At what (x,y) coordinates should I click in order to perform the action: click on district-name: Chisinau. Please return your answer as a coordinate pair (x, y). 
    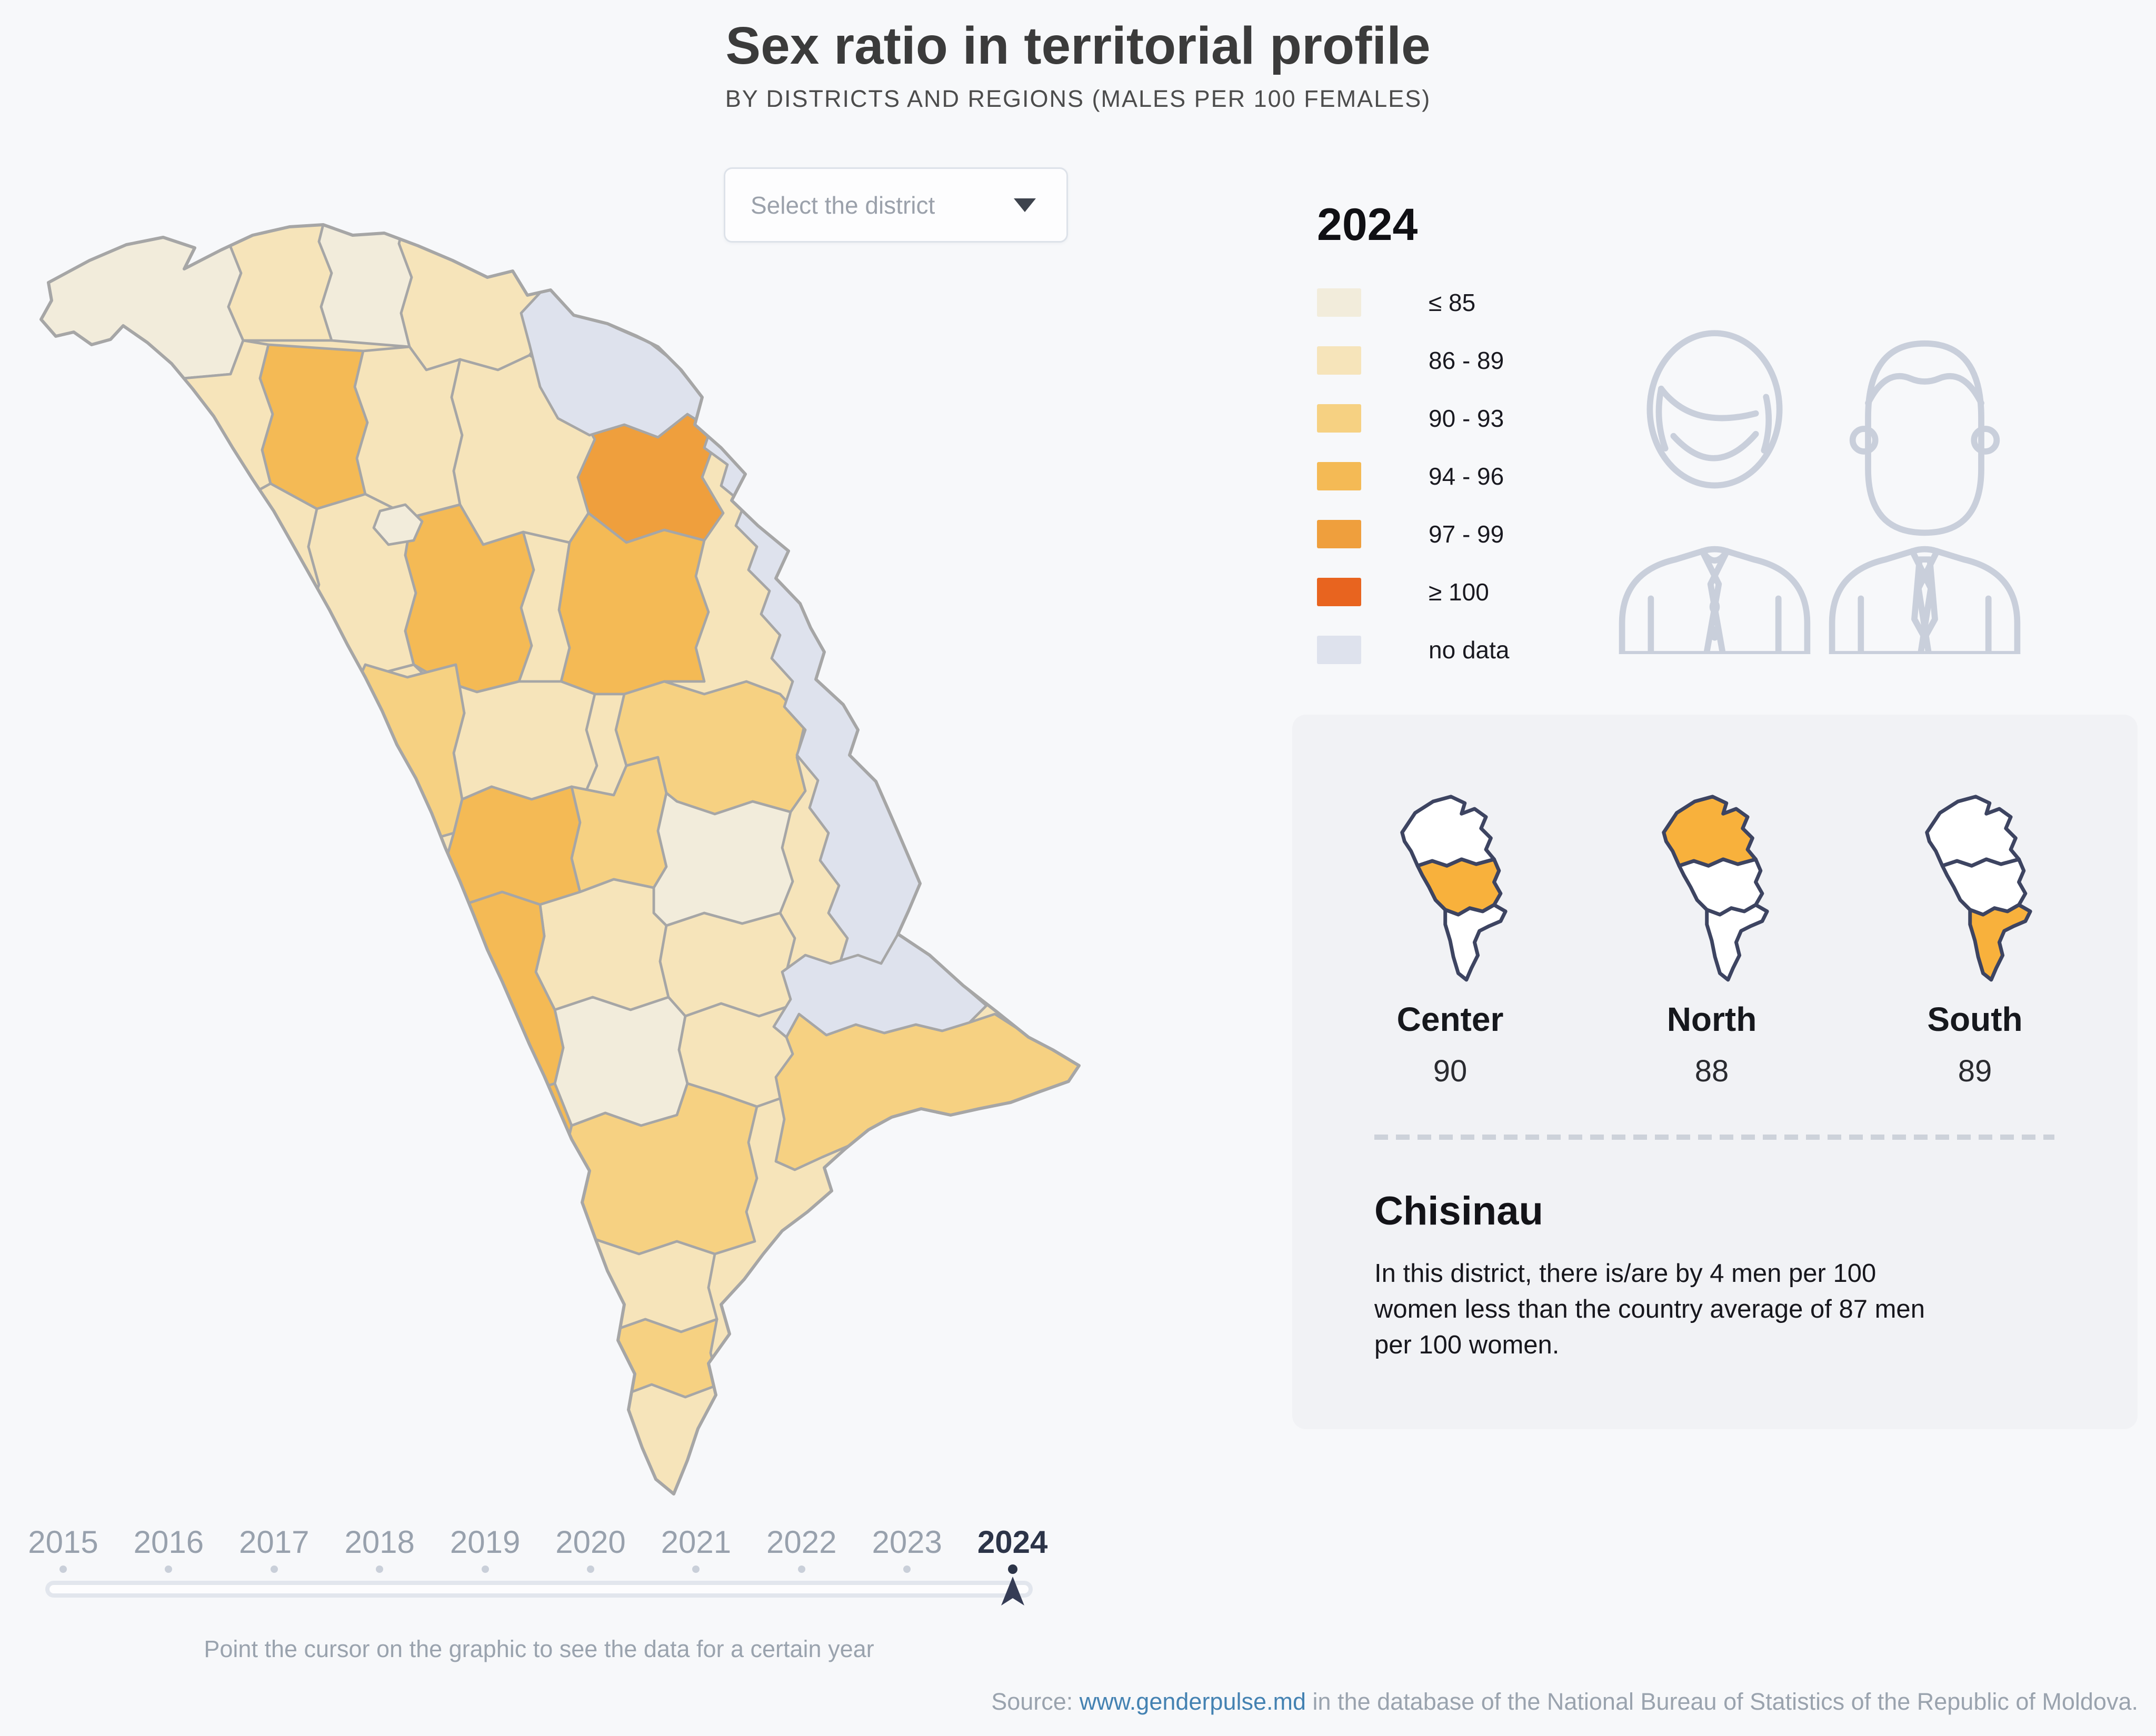
    Looking at the image, I should click on (1458, 1211).